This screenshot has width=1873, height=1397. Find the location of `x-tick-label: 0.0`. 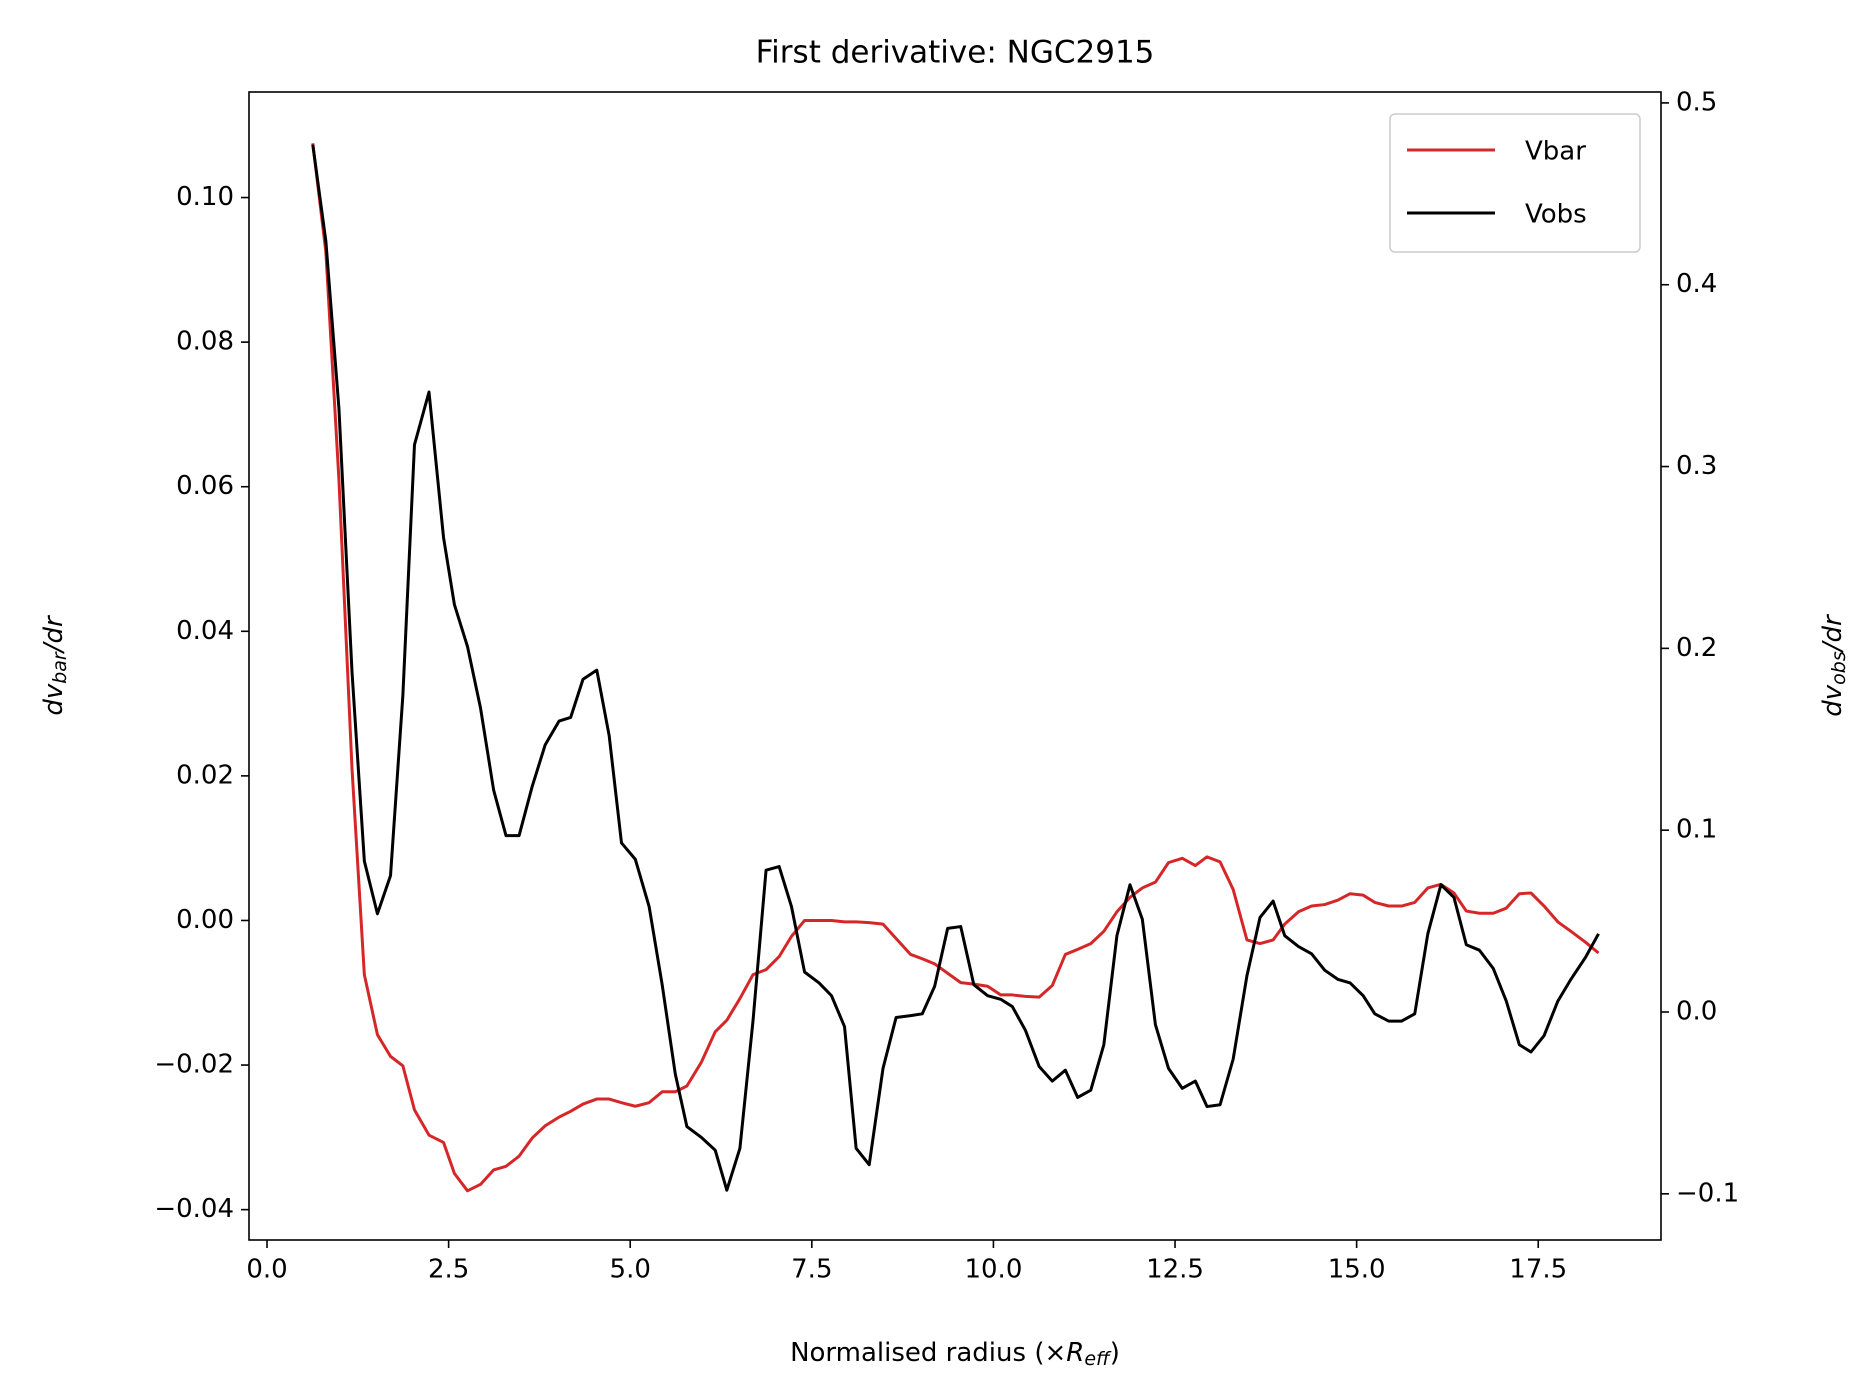

x-tick-label: 0.0 is located at coordinates (266, 1270).